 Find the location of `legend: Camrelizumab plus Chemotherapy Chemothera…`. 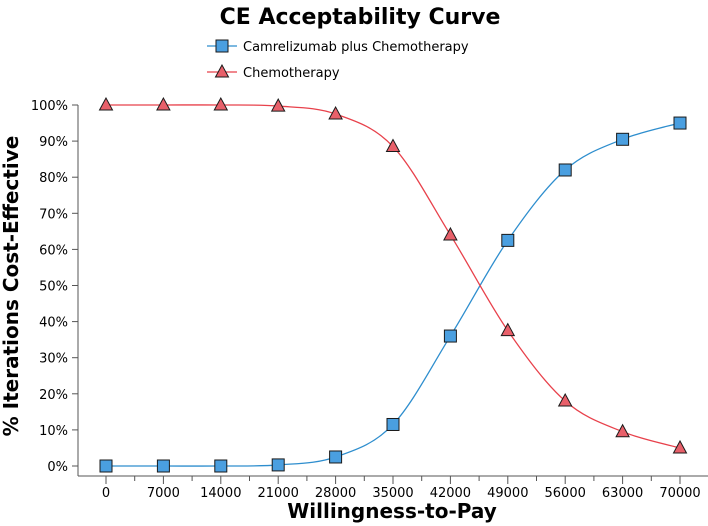

legend: Camrelizumab plus Chemotherapy Chemothera… is located at coordinates (338, 60).